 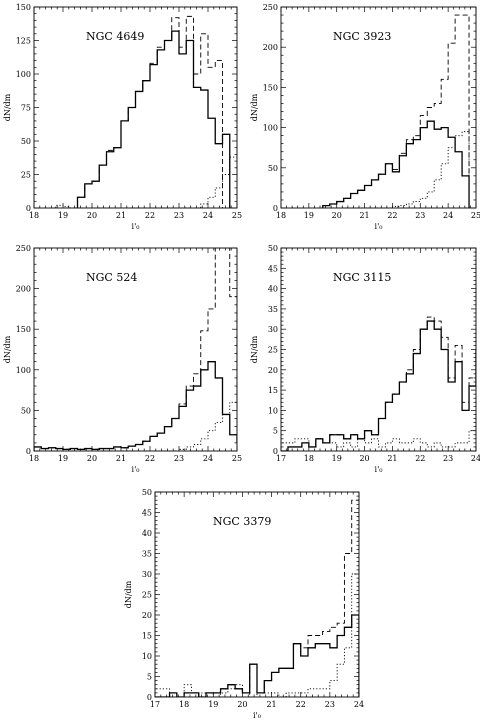 I want to click on plot-frame, so click(x=135, y=349).